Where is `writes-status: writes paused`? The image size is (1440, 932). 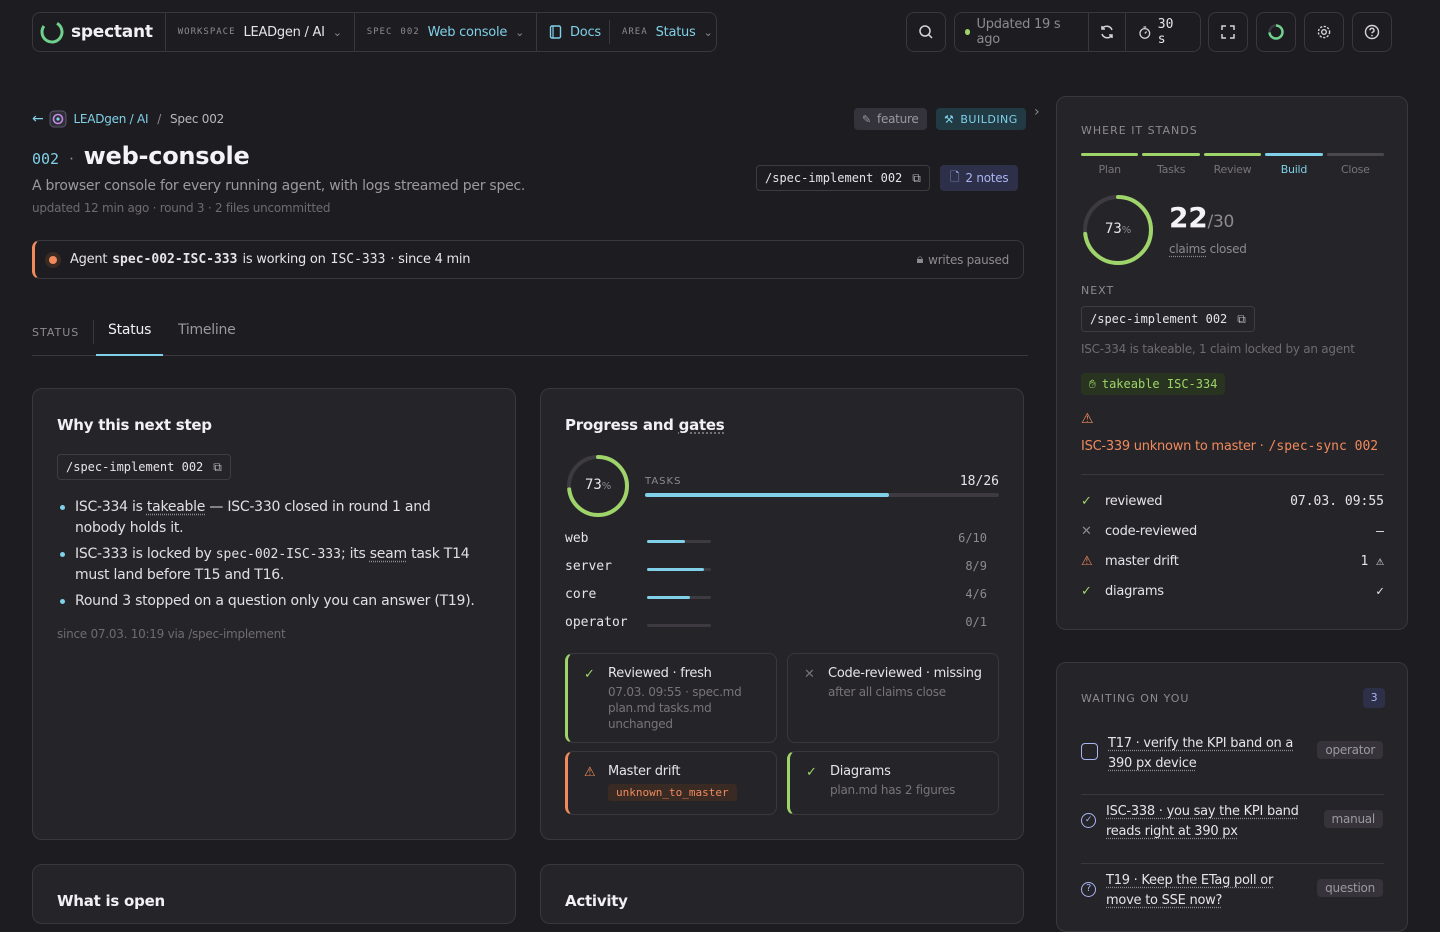
writes-status: writes paused is located at coordinates (968, 259).